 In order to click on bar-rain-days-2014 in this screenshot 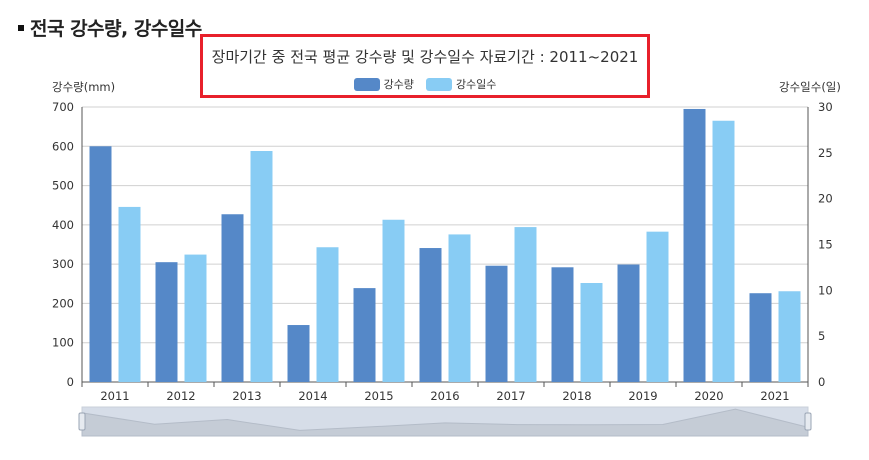, I will do `click(327, 314)`.